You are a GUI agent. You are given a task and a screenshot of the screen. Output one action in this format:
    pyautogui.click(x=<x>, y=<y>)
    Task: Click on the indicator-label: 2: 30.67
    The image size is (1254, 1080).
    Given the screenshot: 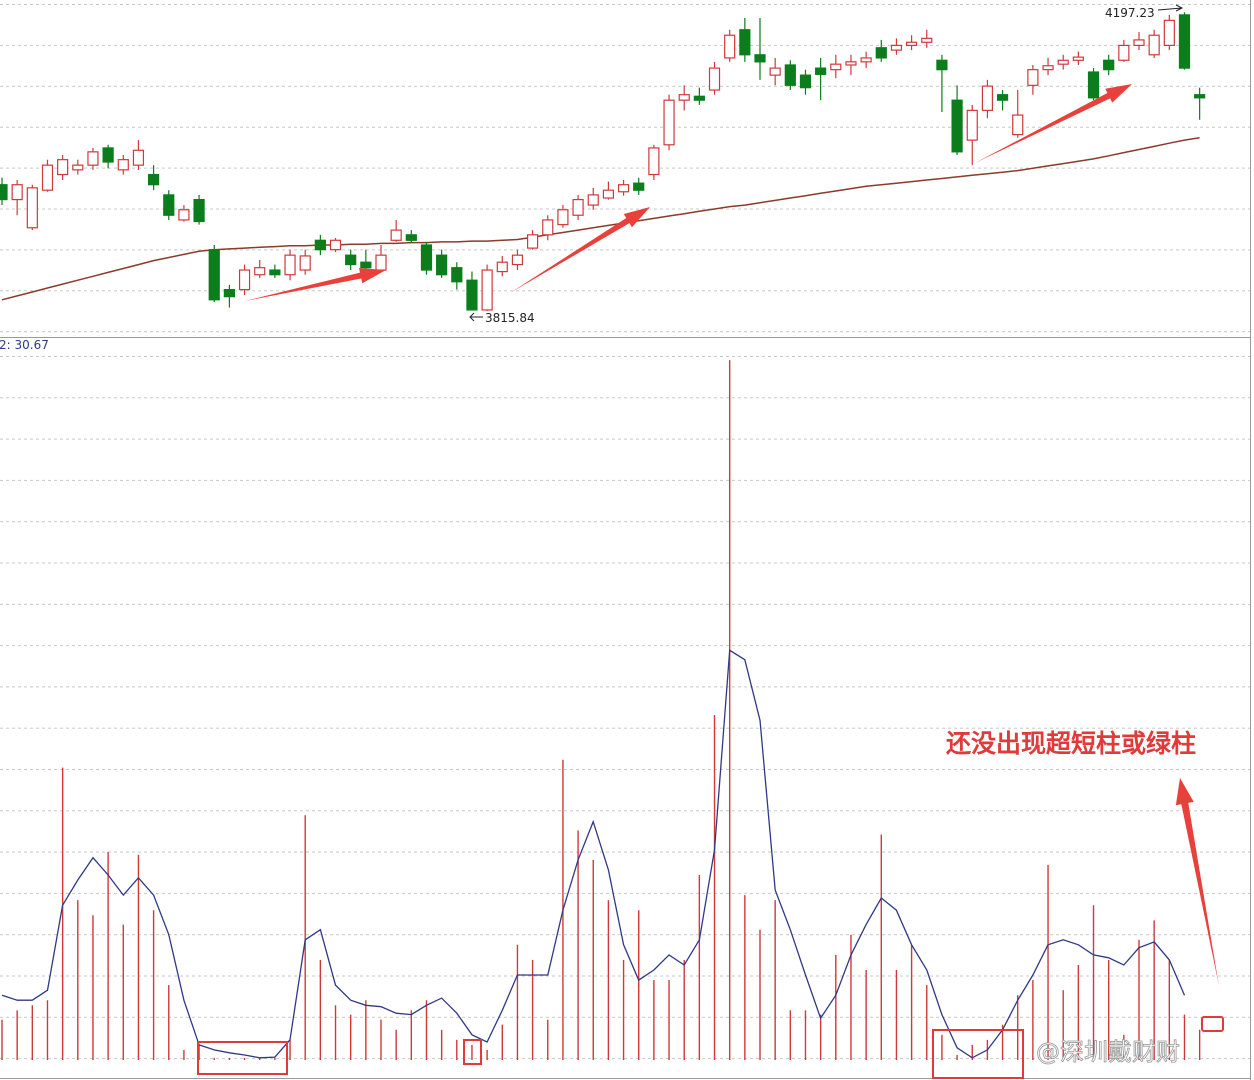 What is the action you would take?
    pyautogui.click(x=24, y=345)
    